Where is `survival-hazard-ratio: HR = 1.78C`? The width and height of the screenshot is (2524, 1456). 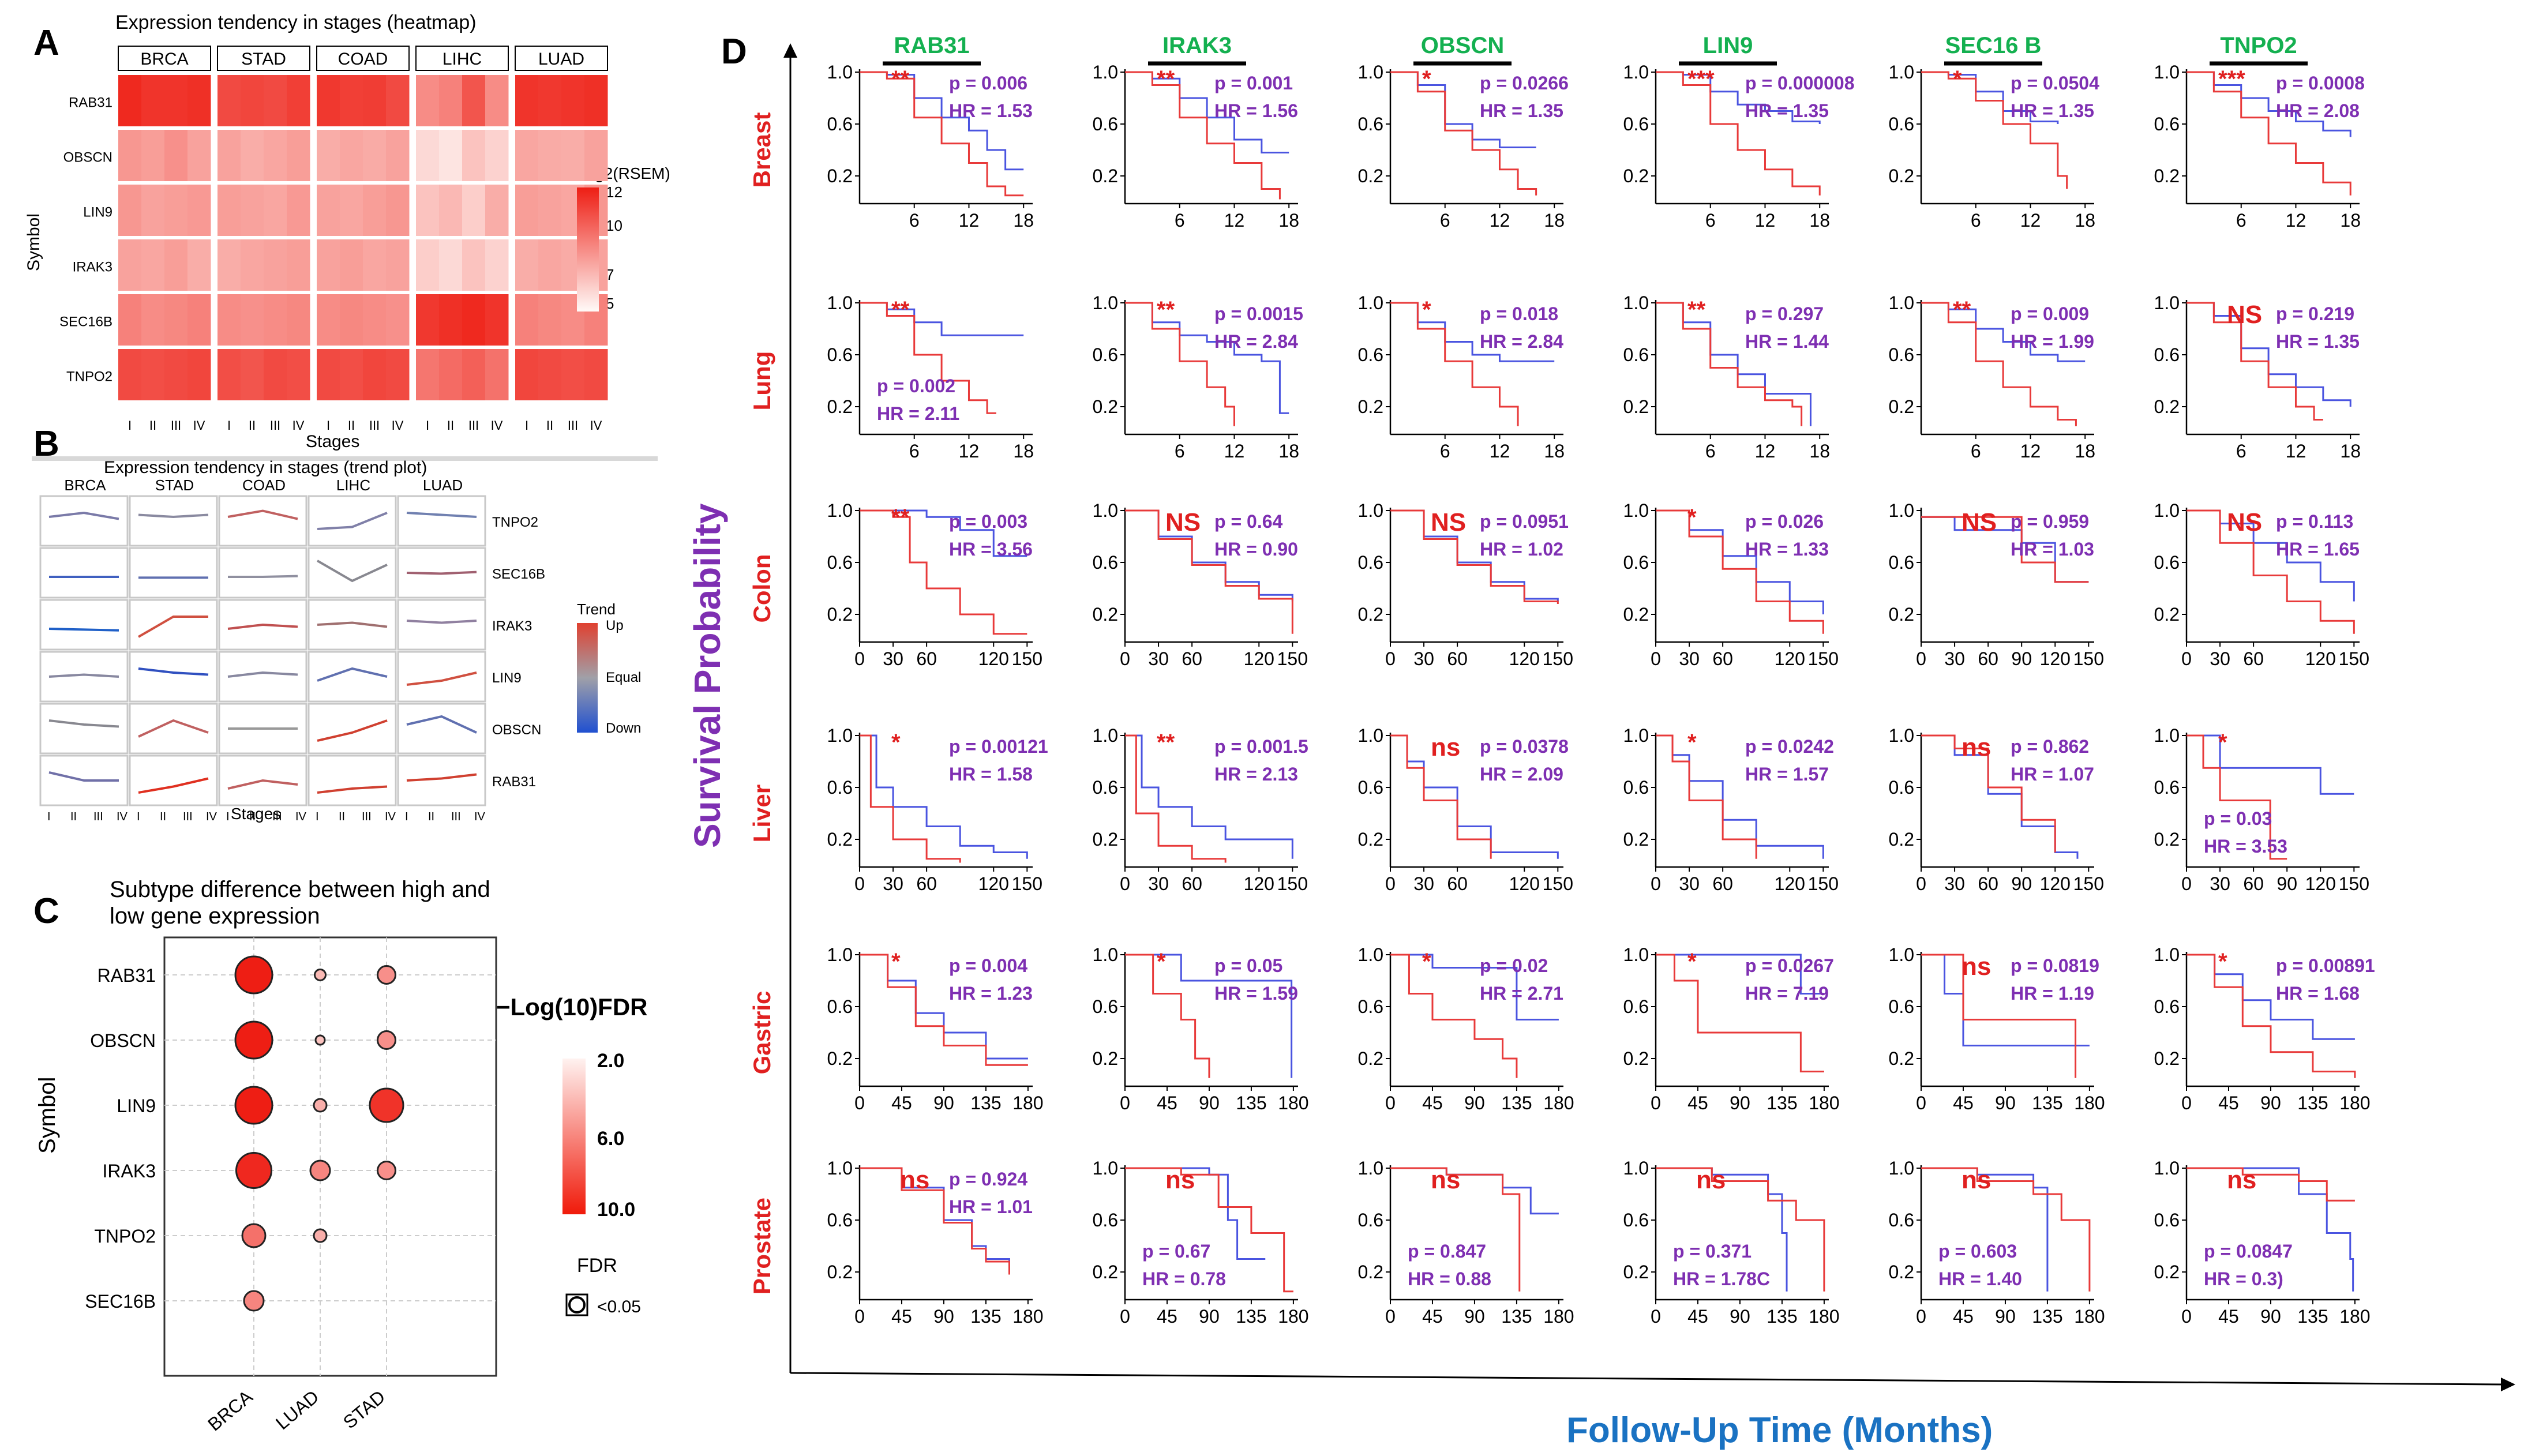 survival-hazard-ratio: HR = 1.78C is located at coordinates (1721, 1279).